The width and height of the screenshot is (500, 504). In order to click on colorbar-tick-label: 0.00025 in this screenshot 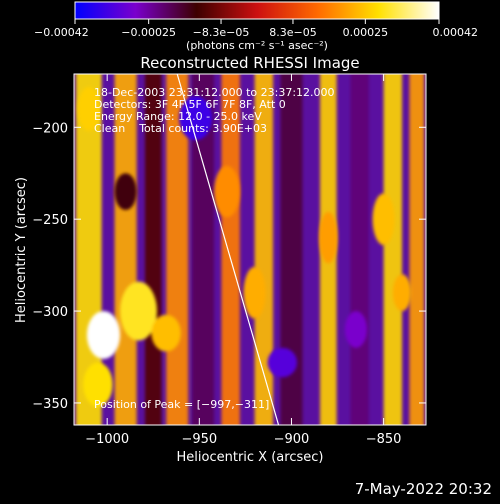, I will do `click(366, 32)`.